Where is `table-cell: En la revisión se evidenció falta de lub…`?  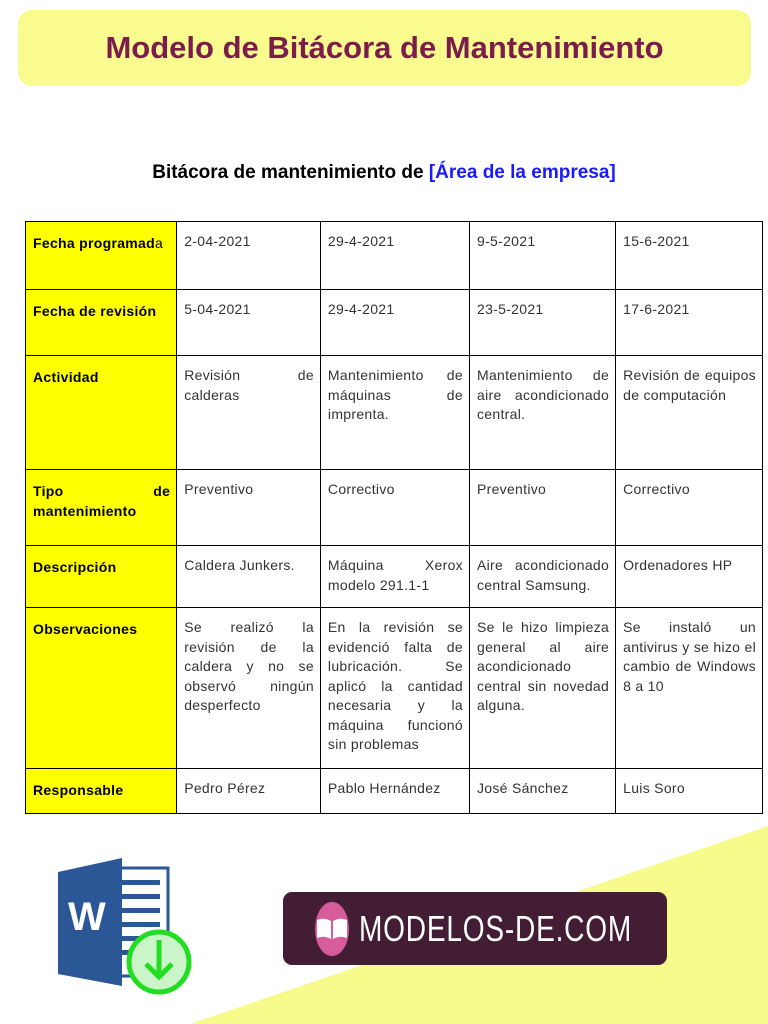 table-cell: En la revisión se evidenció falta de lub… is located at coordinates (394, 688).